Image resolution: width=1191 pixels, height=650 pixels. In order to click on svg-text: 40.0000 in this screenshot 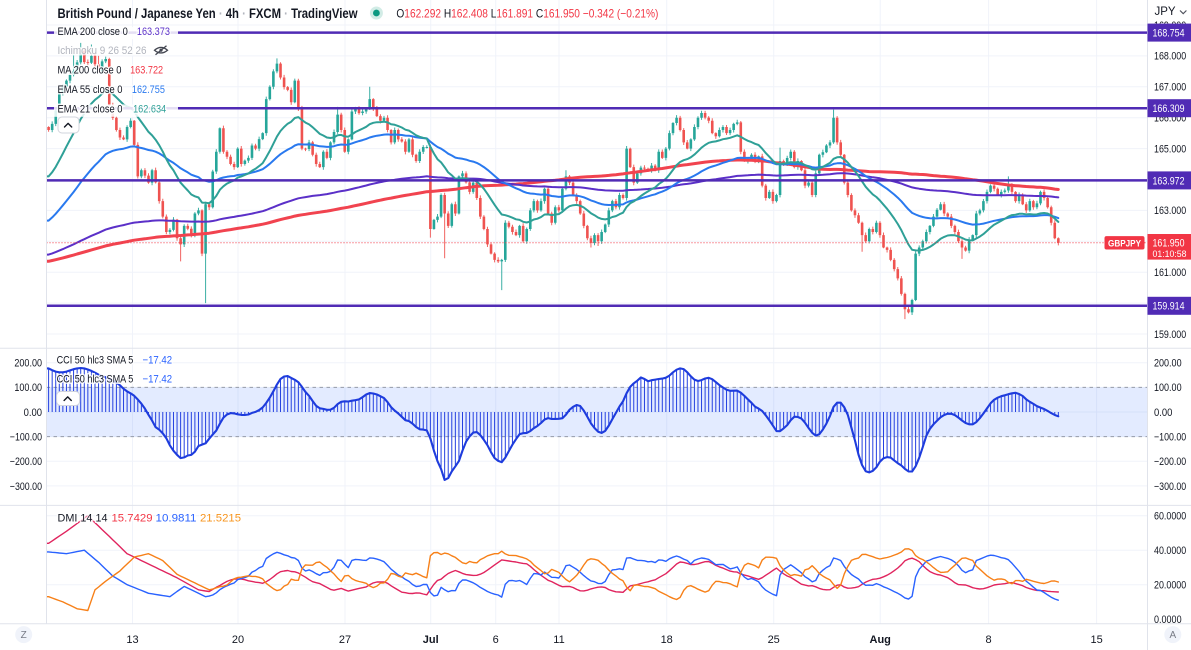, I will do `click(1170, 551)`.